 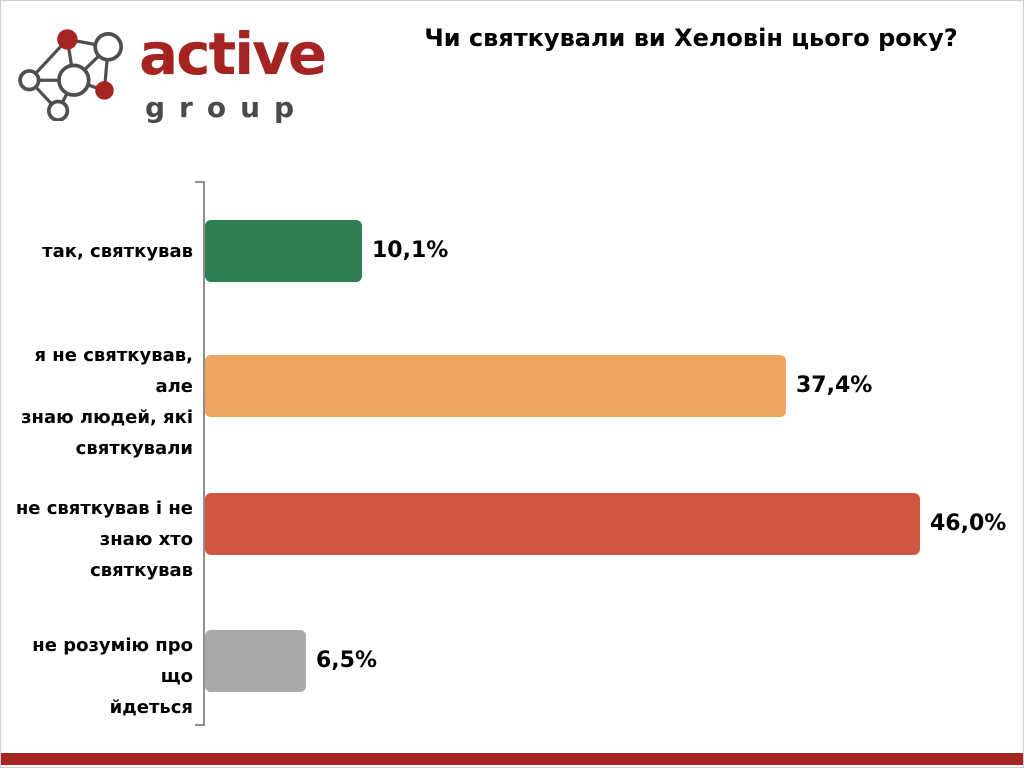 What do you see at coordinates (70, 75) in the screenshot?
I see `network-logo-icon` at bounding box center [70, 75].